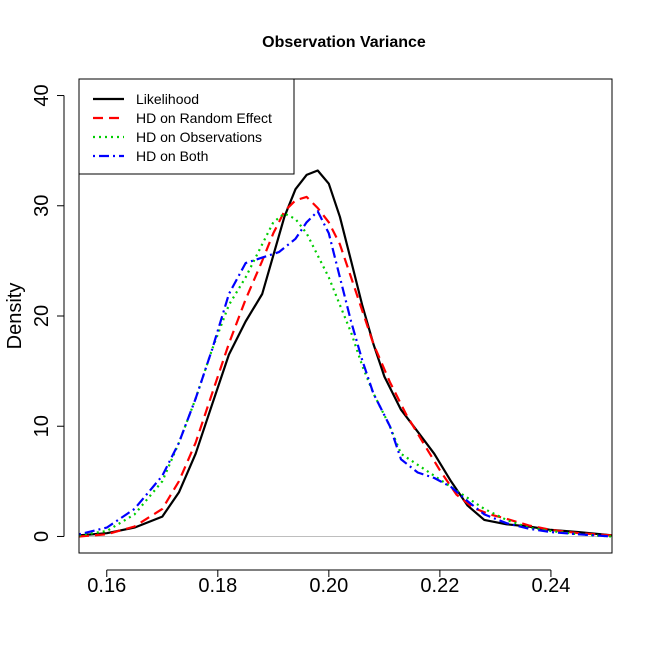  What do you see at coordinates (15, 316) in the screenshot?
I see `y-axis-label: Density` at bounding box center [15, 316].